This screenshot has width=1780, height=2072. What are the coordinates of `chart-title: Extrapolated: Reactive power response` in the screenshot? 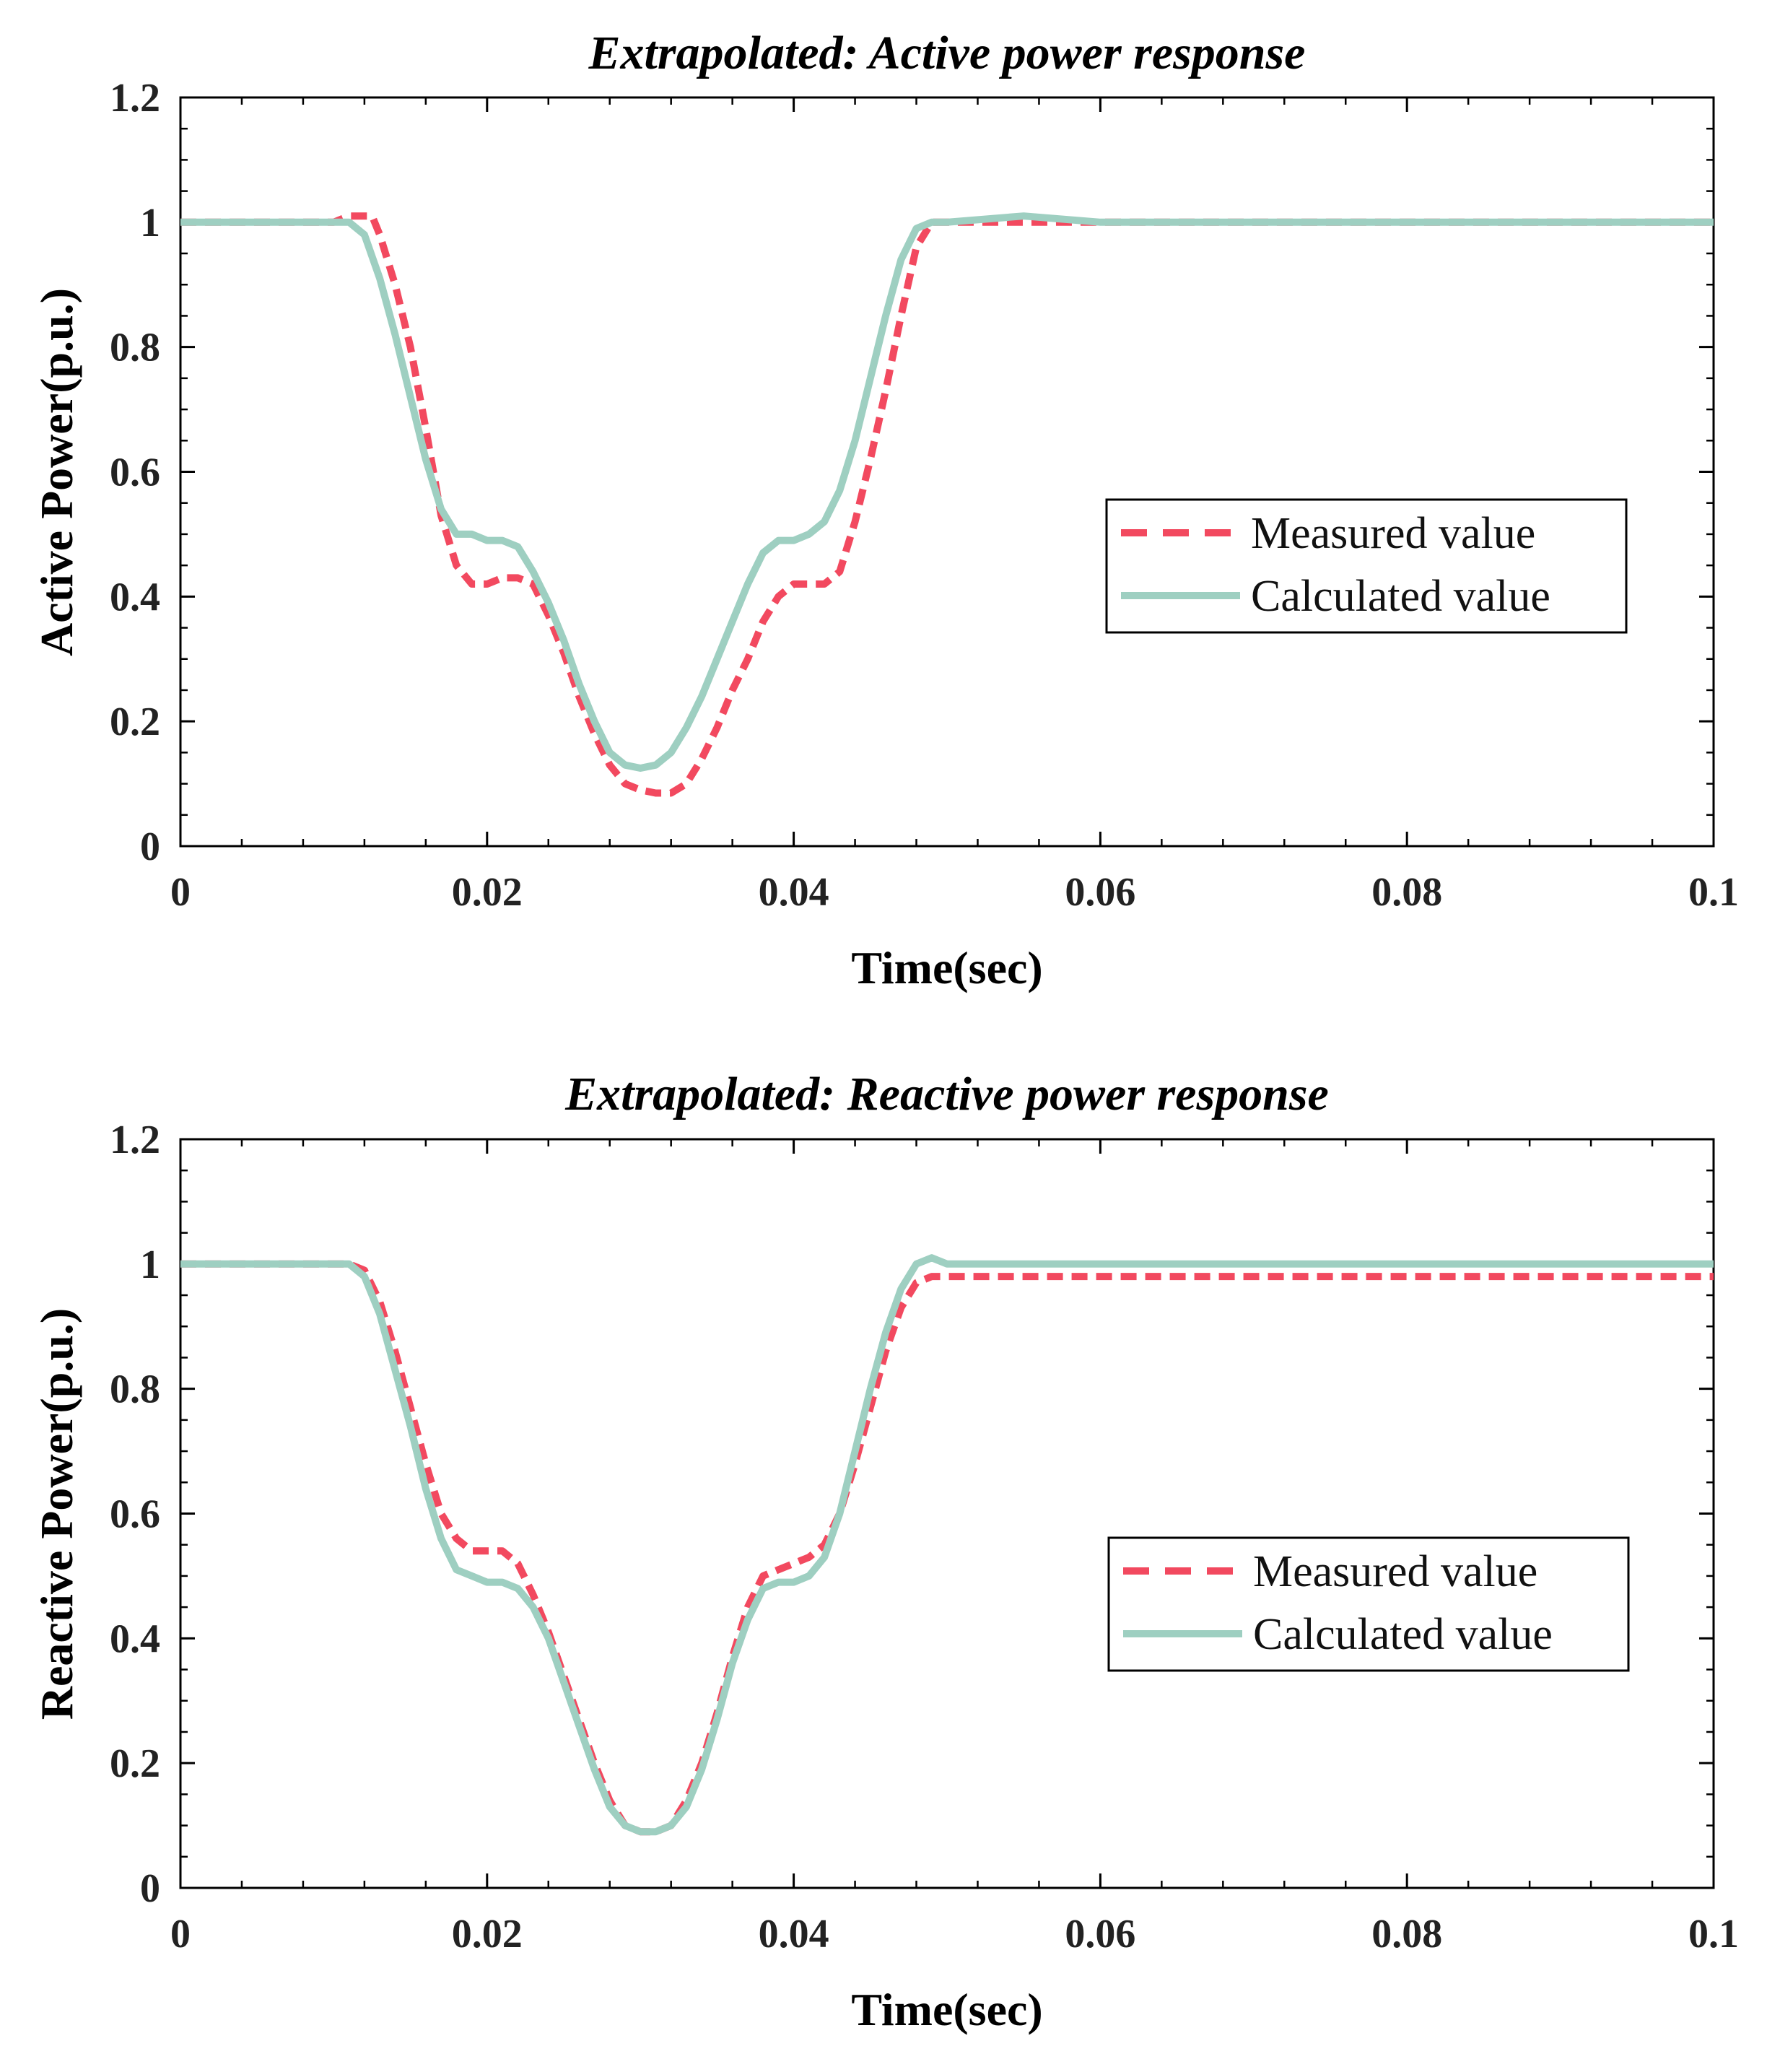 It's located at (947, 1094).